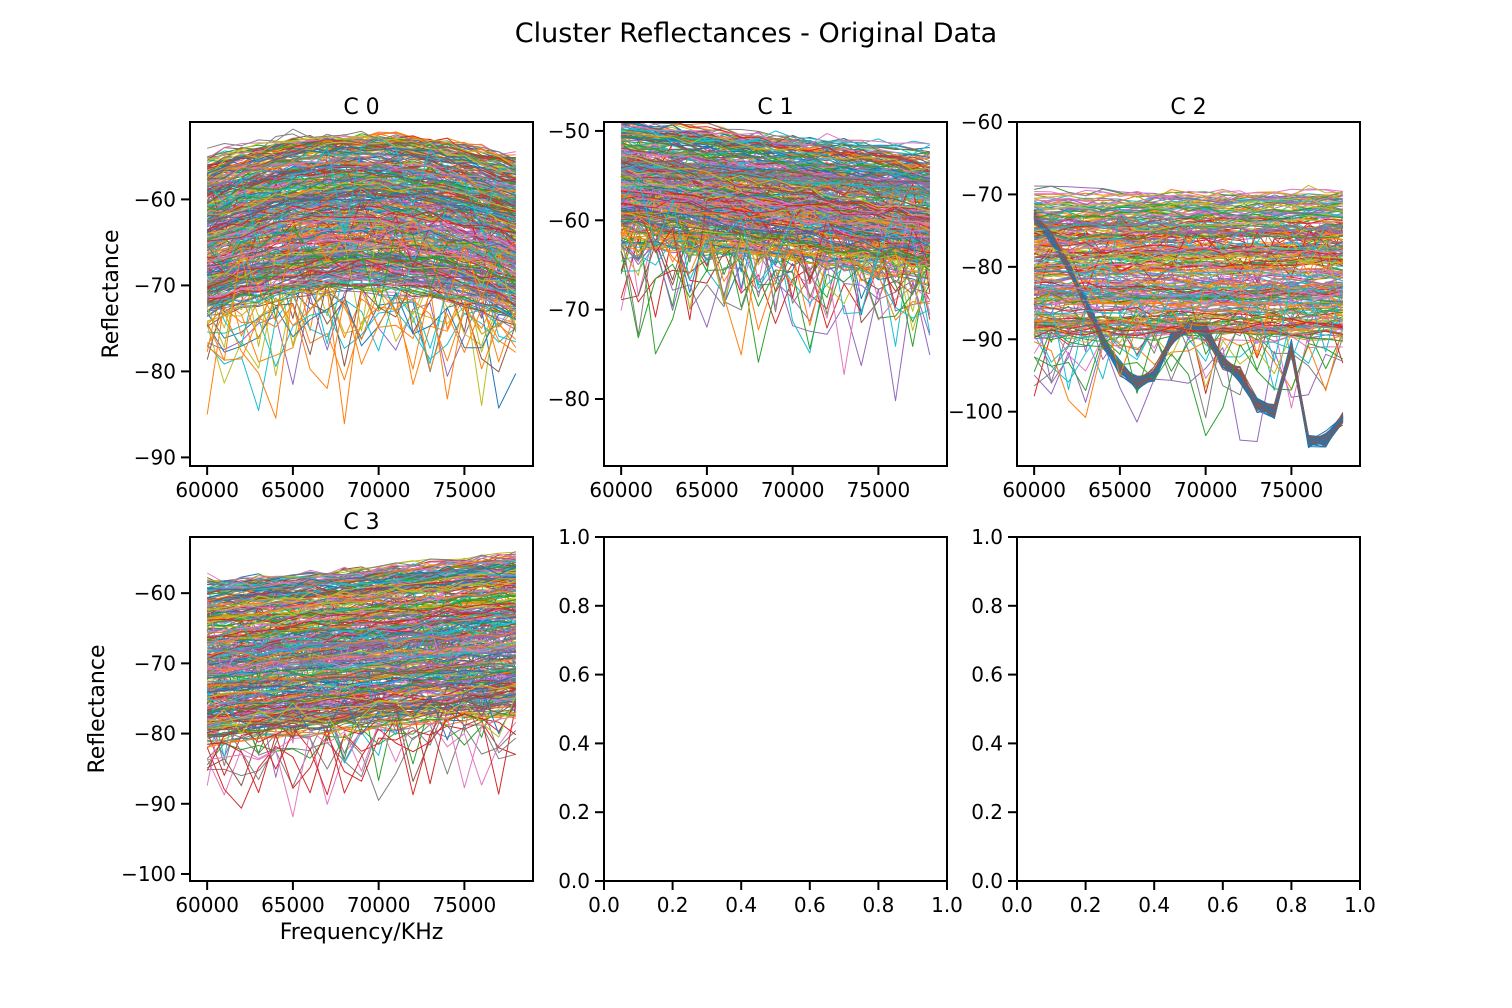 The image size is (1512, 1008). Describe the element at coordinates (111, 293) in the screenshot. I see `y-axis-label: Reflectance` at that location.